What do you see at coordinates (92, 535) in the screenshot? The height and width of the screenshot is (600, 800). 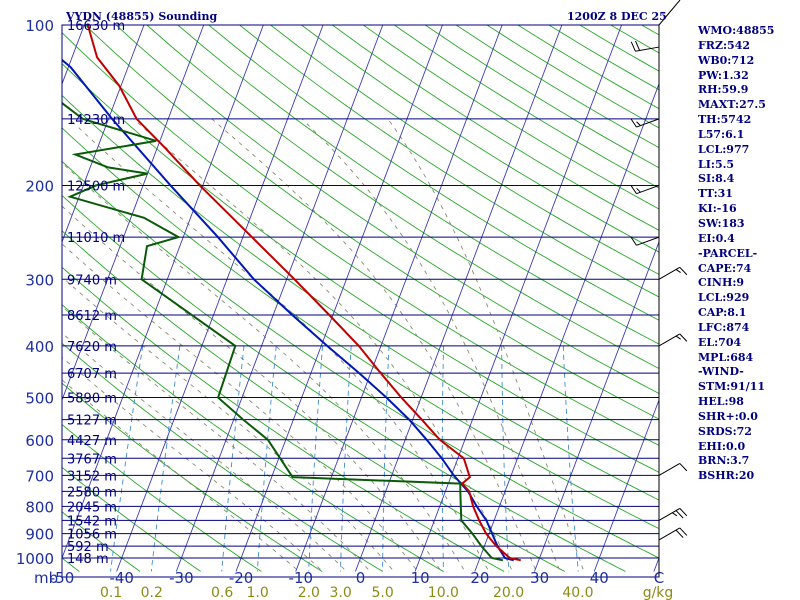 I see `height-label: 1056 m` at bounding box center [92, 535].